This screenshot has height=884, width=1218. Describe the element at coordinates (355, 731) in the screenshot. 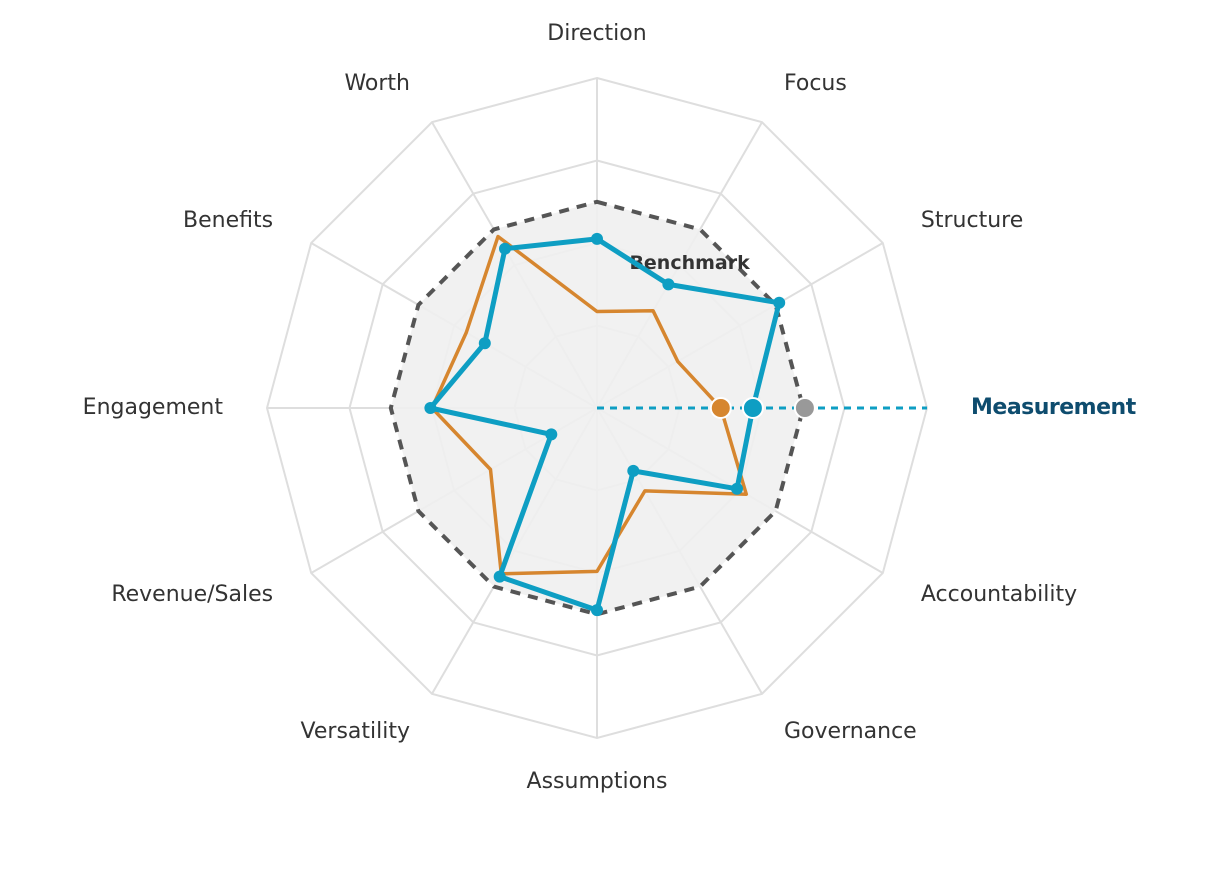

I see `axis-label-versatility: Versatility` at that location.